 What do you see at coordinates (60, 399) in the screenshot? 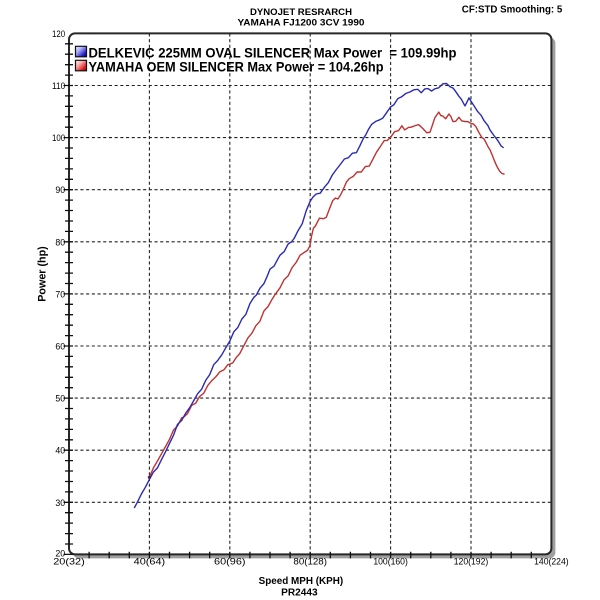
I see `svg-text: 50` at bounding box center [60, 399].